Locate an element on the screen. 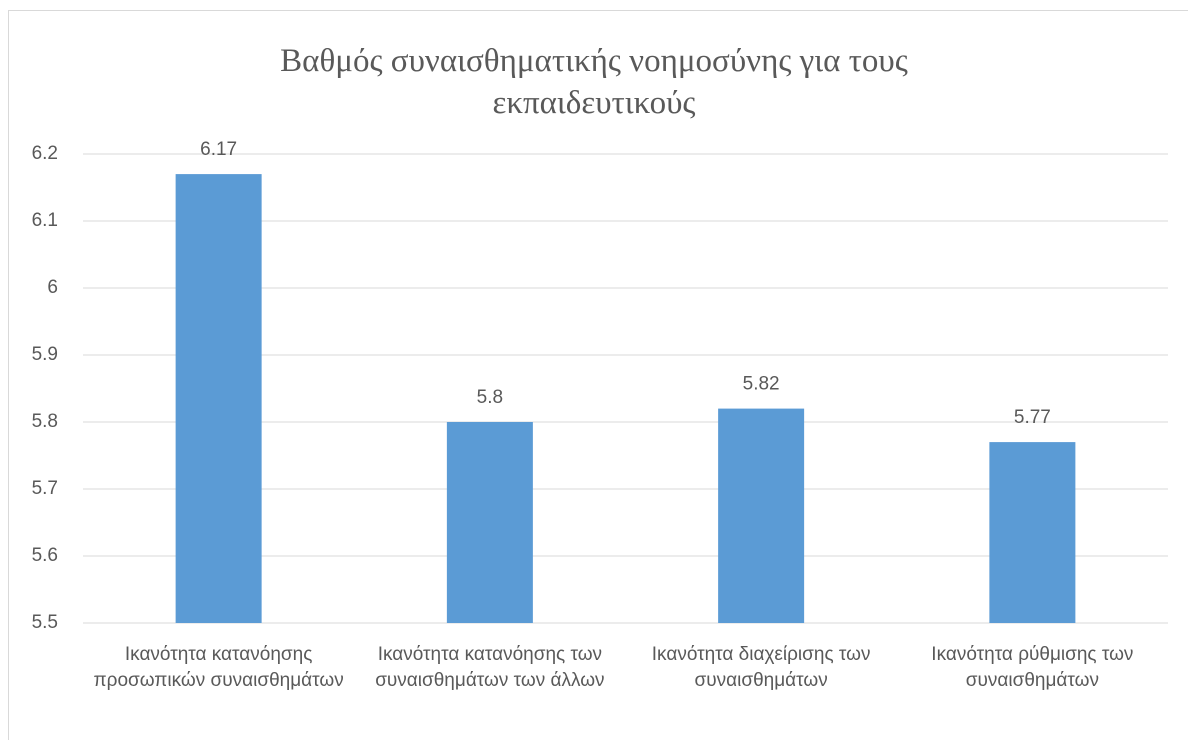 The image size is (1188, 740). x-tick-label: Ικανότητα ρύθμισης των συναισθημάτων is located at coordinates (1032, 667).